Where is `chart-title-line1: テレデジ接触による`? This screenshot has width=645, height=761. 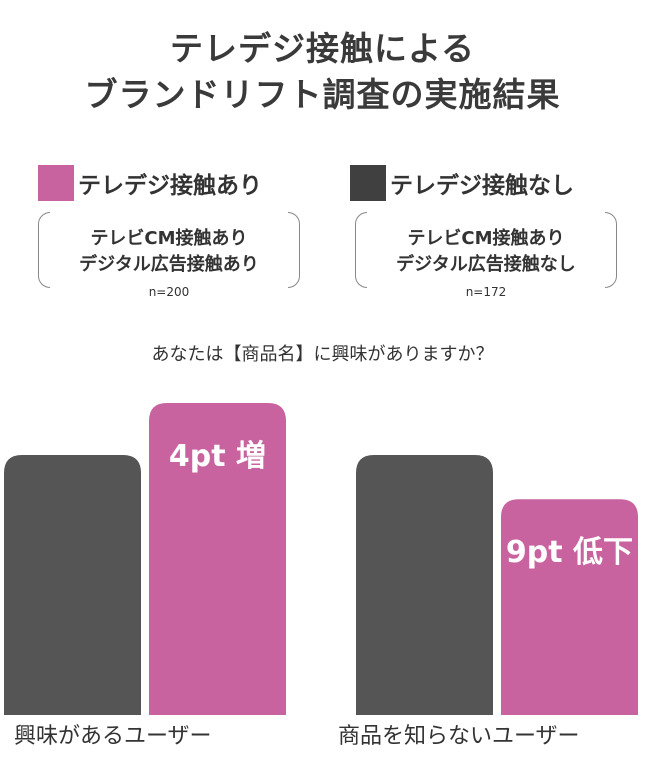
chart-title-line1: テレデジ接触による is located at coordinates (322, 48).